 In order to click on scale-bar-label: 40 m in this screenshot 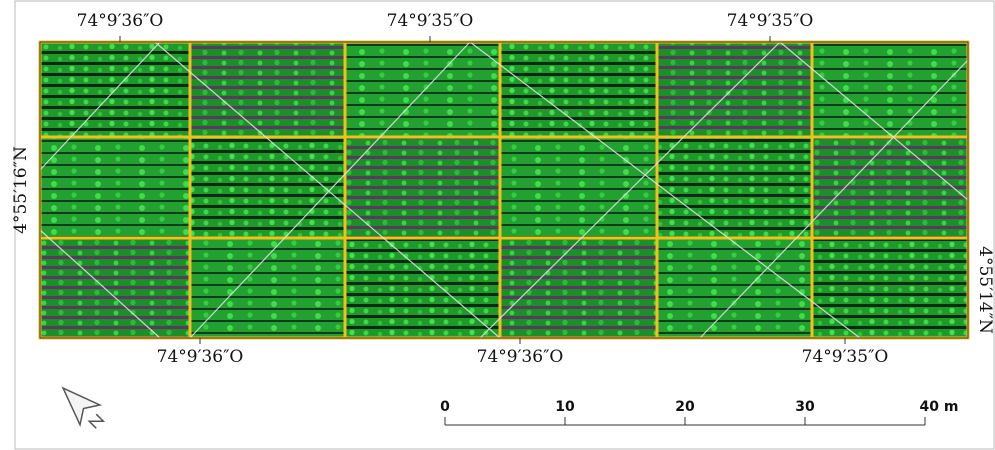, I will do `click(939, 407)`.